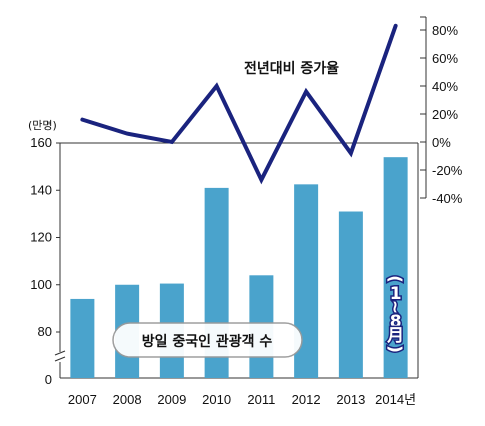 The height and width of the screenshot is (426, 485). Describe the element at coordinates (395, 399) in the screenshot. I see `x-tick-label: 2014년` at that location.